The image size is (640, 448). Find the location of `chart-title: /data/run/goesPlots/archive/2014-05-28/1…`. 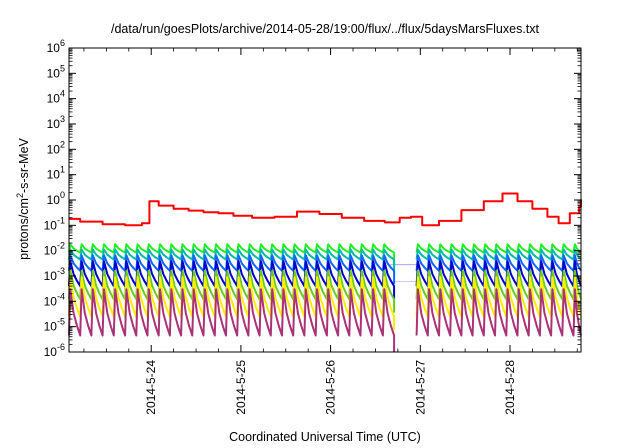

chart-title: /data/run/goesPlots/archive/2014-05-28/1… is located at coordinates (325, 29).